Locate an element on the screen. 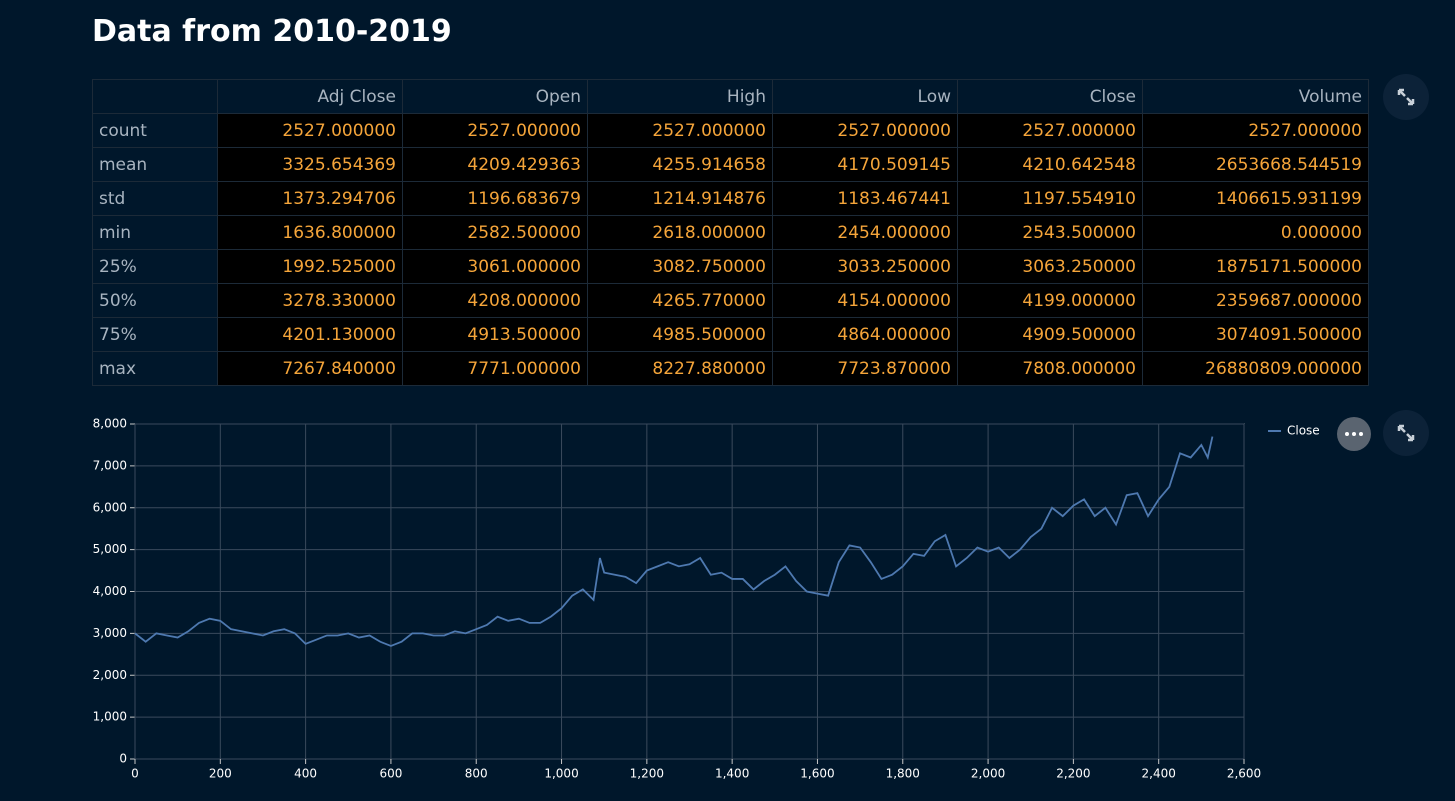 The image size is (1455, 801). cell: 1196.683679 is located at coordinates (495, 198).